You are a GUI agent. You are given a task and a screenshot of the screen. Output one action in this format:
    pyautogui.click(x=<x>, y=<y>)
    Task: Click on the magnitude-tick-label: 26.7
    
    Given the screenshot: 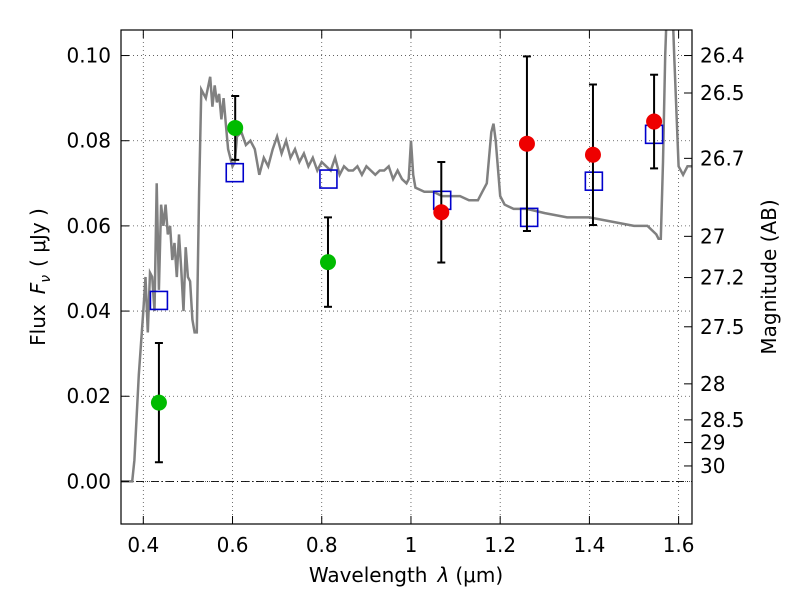 What is the action you would take?
    pyautogui.click(x=722, y=158)
    